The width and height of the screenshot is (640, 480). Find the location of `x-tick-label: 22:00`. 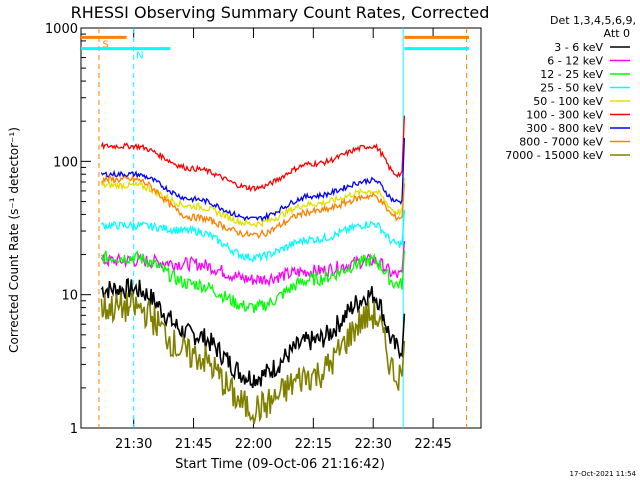

x-tick-label: 22:00 is located at coordinates (253, 444).